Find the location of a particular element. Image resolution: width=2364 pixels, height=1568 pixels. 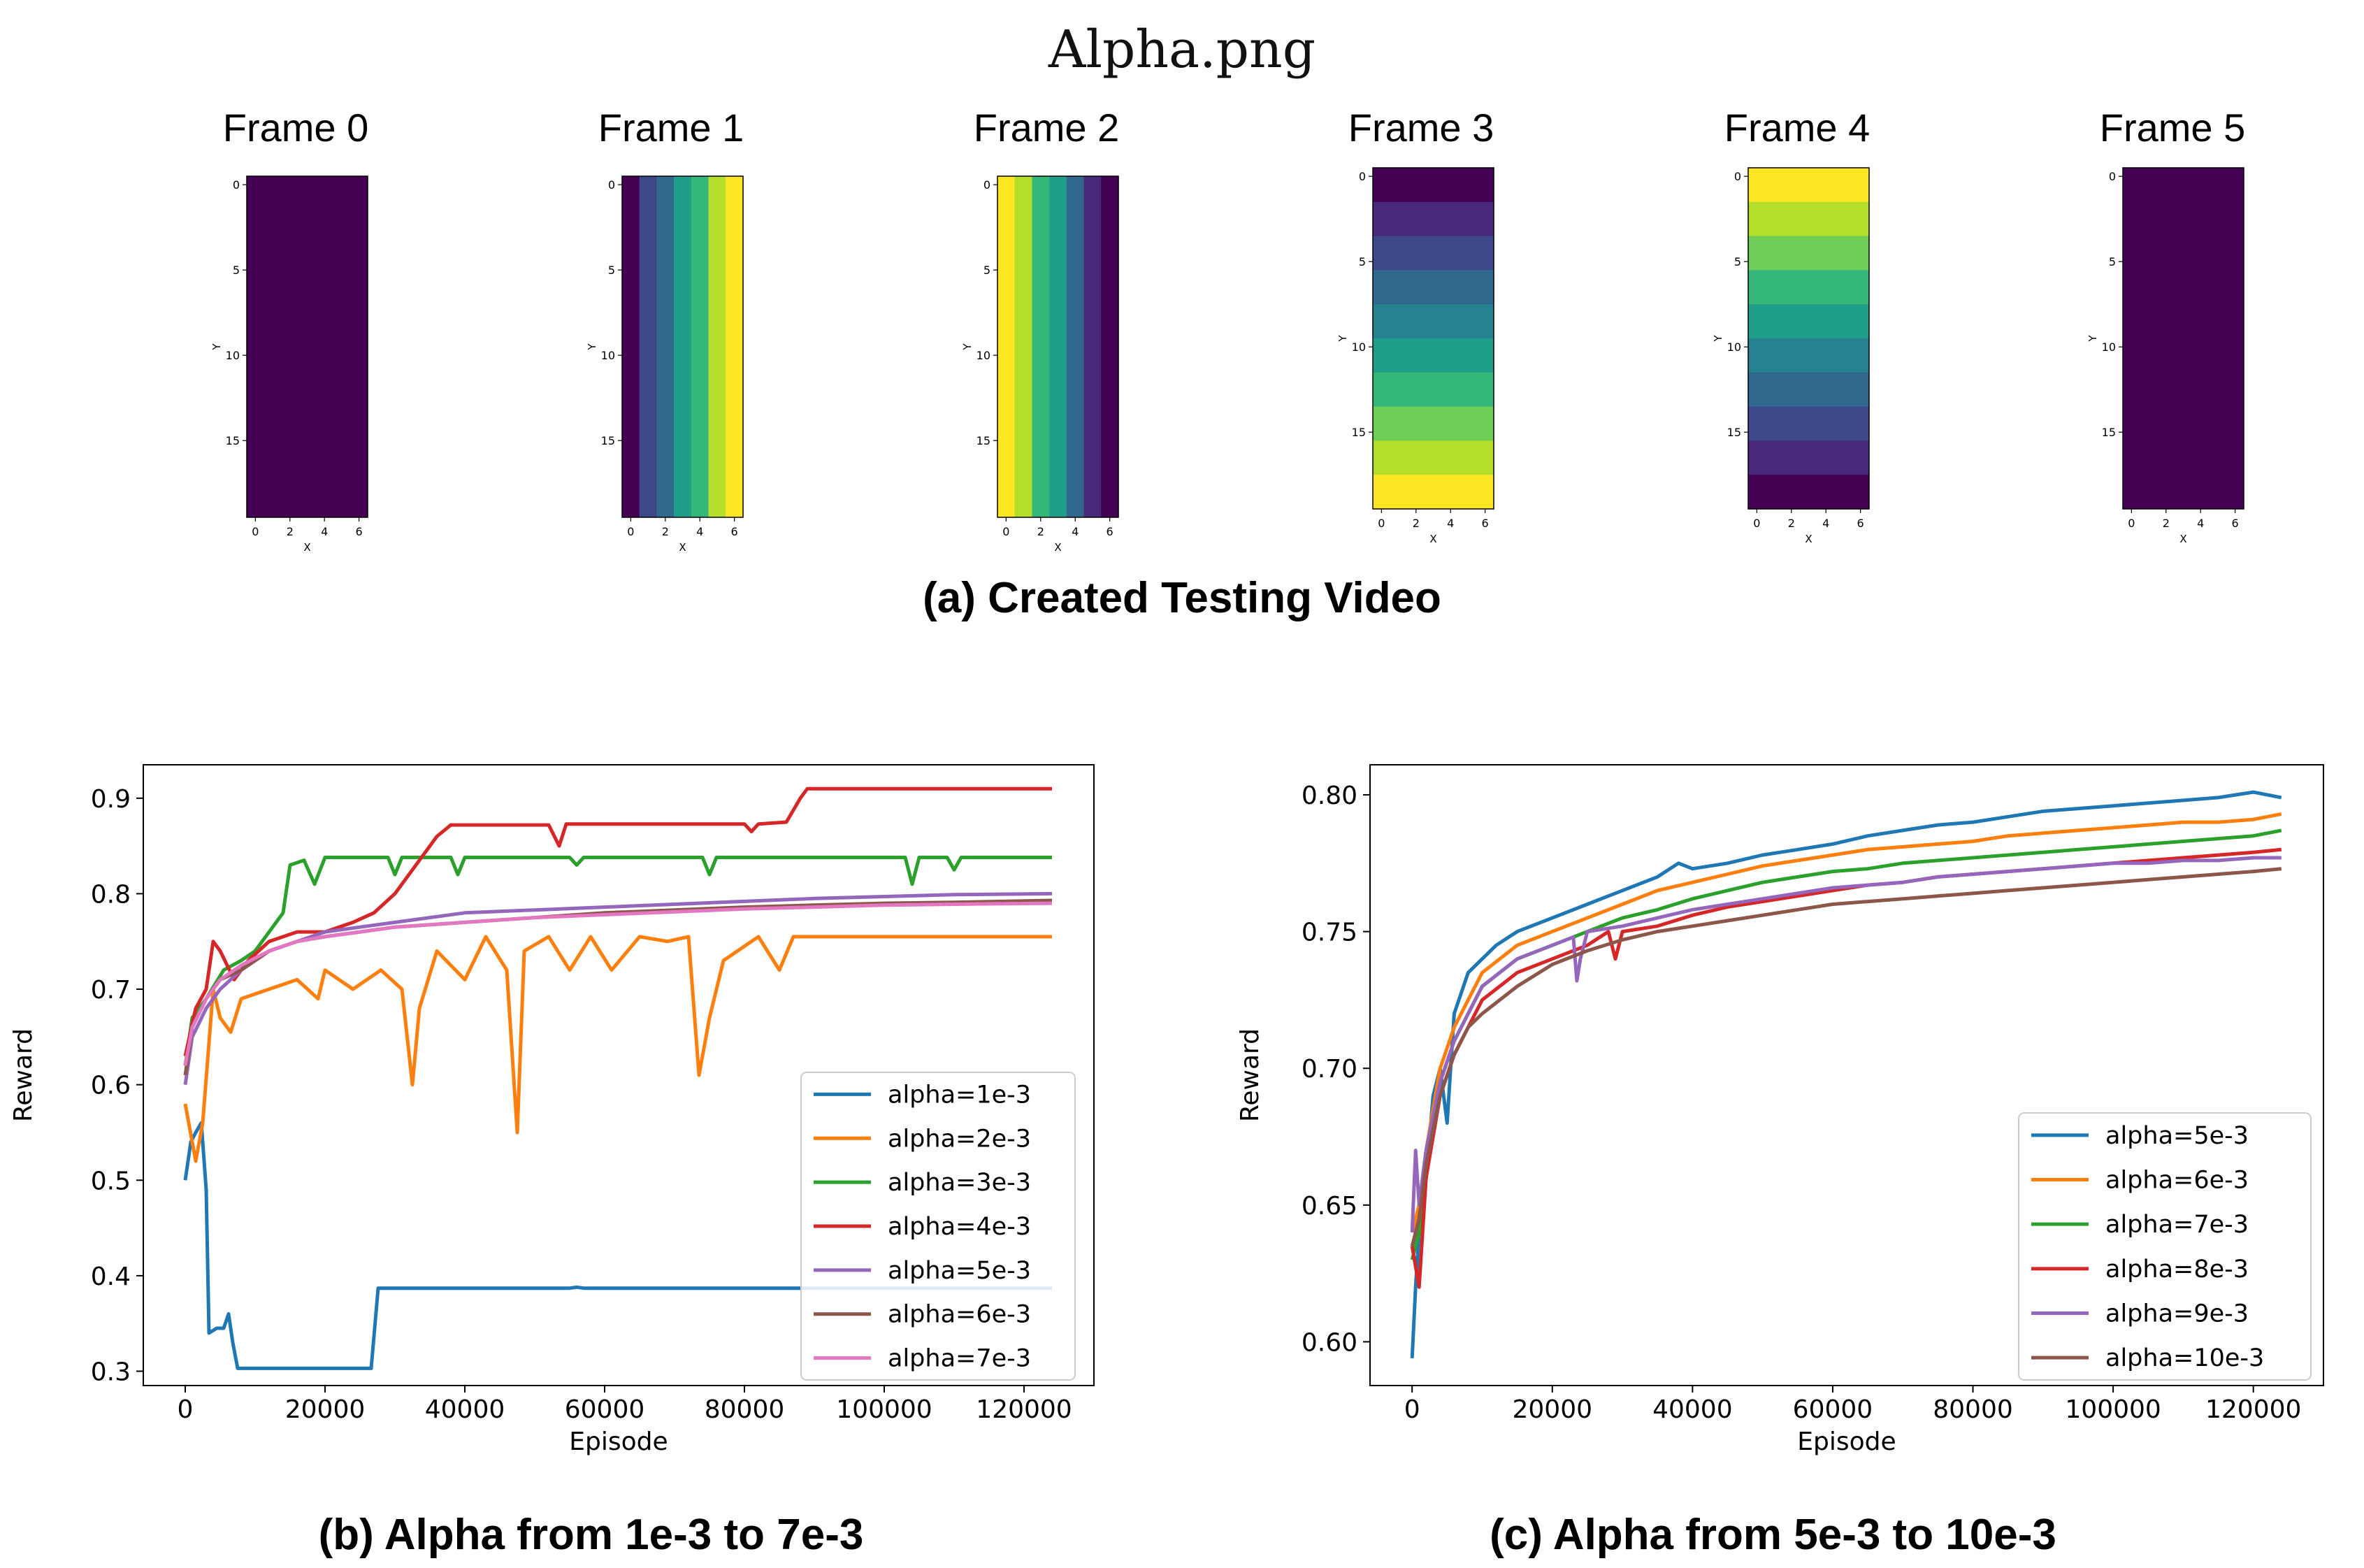

frame-0-xtick-label: 2 is located at coordinates (290, 531).